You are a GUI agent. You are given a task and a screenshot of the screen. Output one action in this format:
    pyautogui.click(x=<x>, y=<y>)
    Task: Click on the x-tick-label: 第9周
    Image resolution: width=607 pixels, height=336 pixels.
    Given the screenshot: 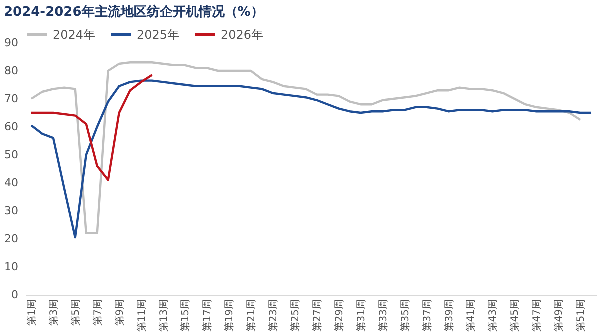 What is the action you would take?
    pyautogui.click(x=120, y=313)
    